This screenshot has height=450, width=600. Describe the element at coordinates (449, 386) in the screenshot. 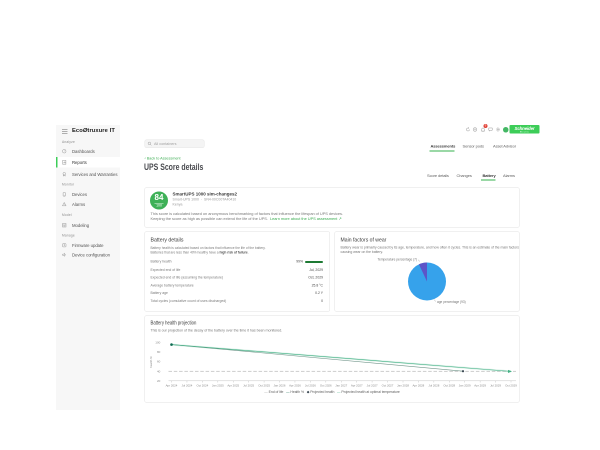

I see `svg-text: Oct 2028` at that location.